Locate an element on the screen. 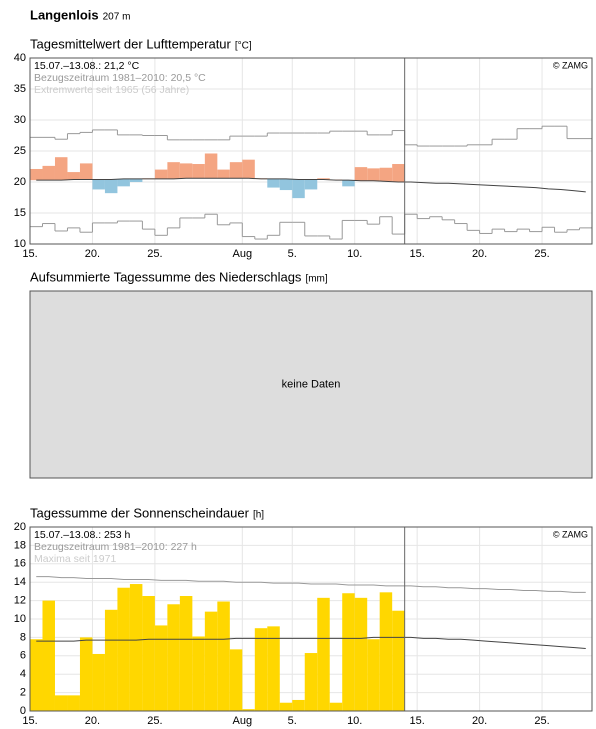 The image size is (596, 729). y-tick-label: 2 is located at coordinates (23, 693).